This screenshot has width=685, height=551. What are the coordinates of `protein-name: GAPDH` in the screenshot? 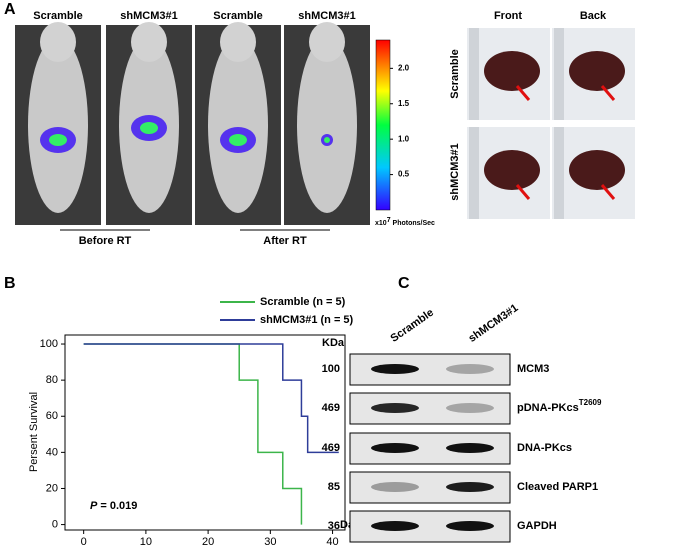 It's located at (537, 526).